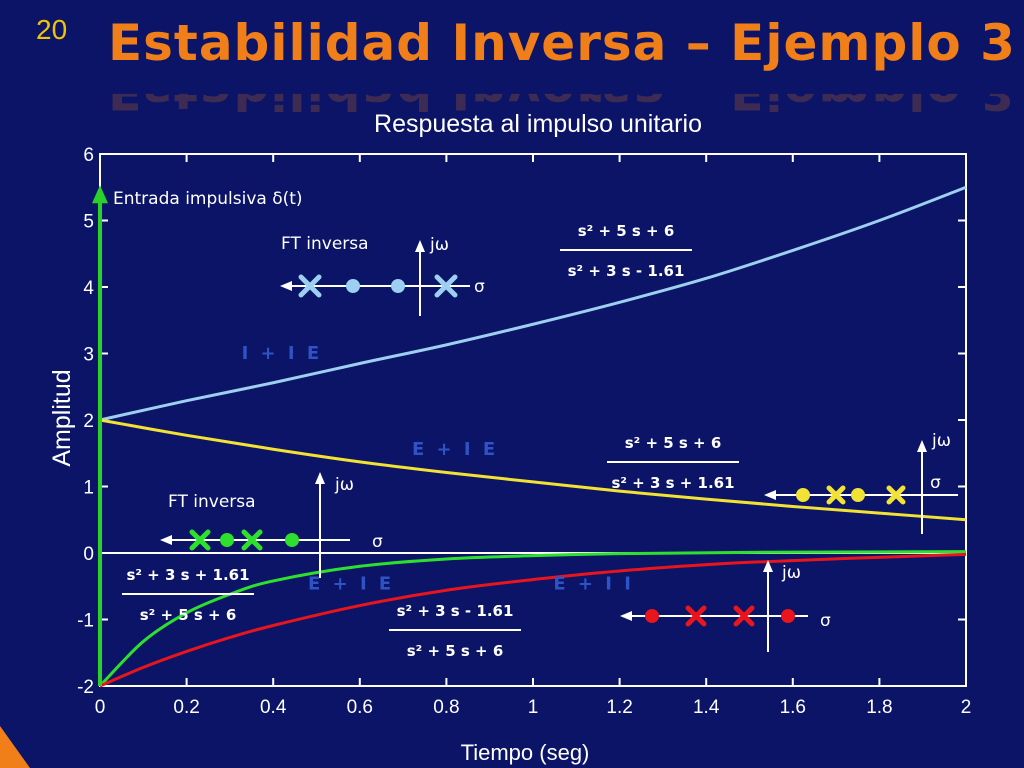 The width and height of the screenshot is (1024, 768). What do you see at coordinates (525, 752) in the screenshot?
I see `x-axis-label: Tiempo (seg)` at bounding box center [525, 752].